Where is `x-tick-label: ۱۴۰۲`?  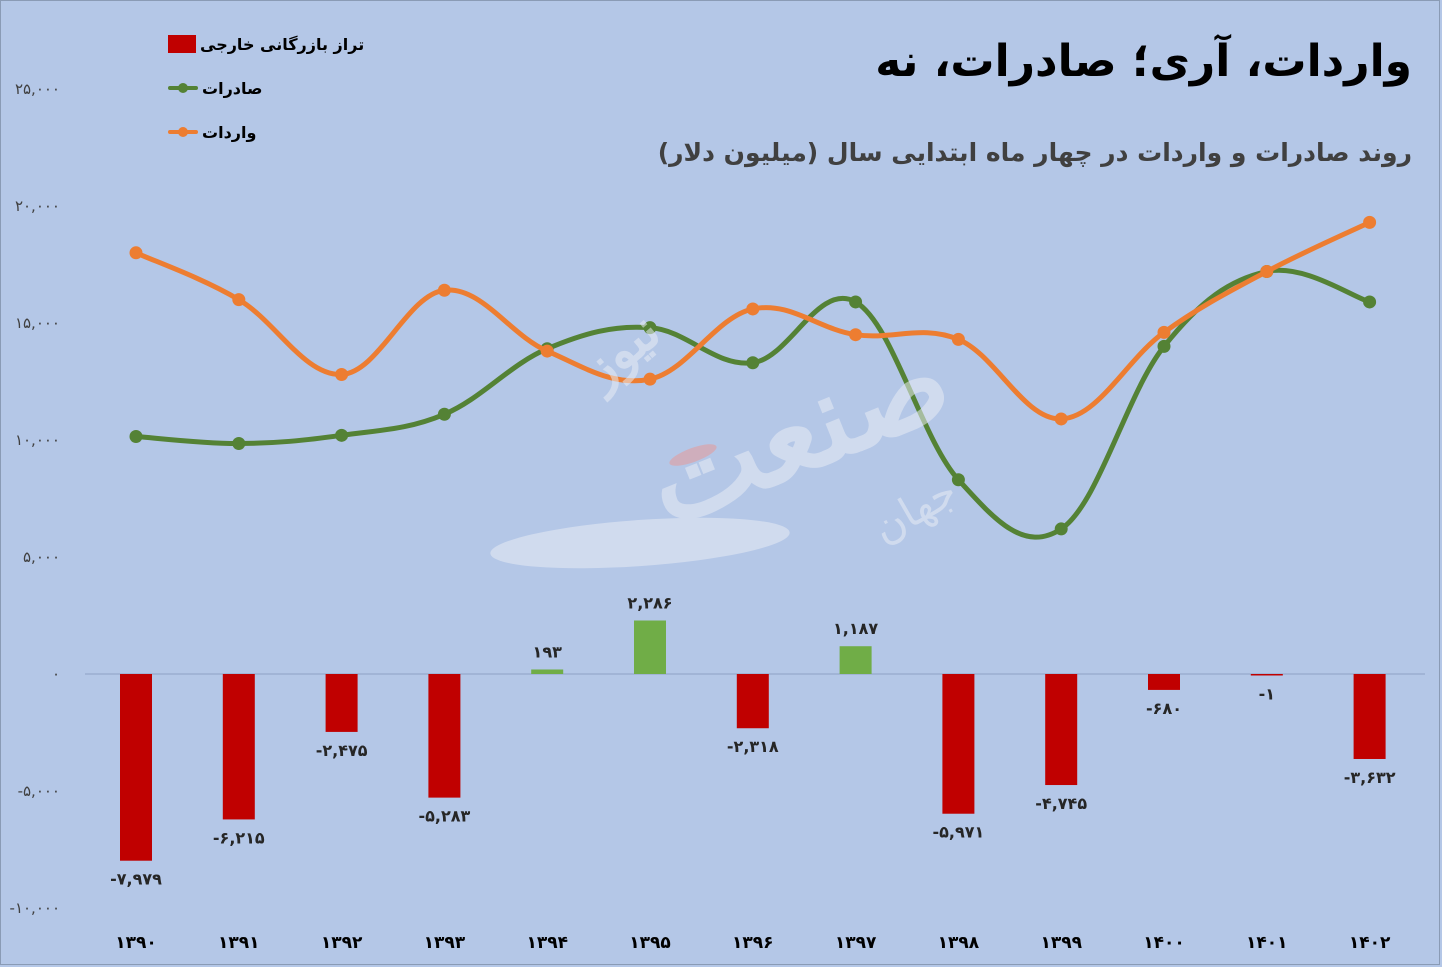 x-tick-label: ۱۴۰۲ is located at coordinates (1370, 943).